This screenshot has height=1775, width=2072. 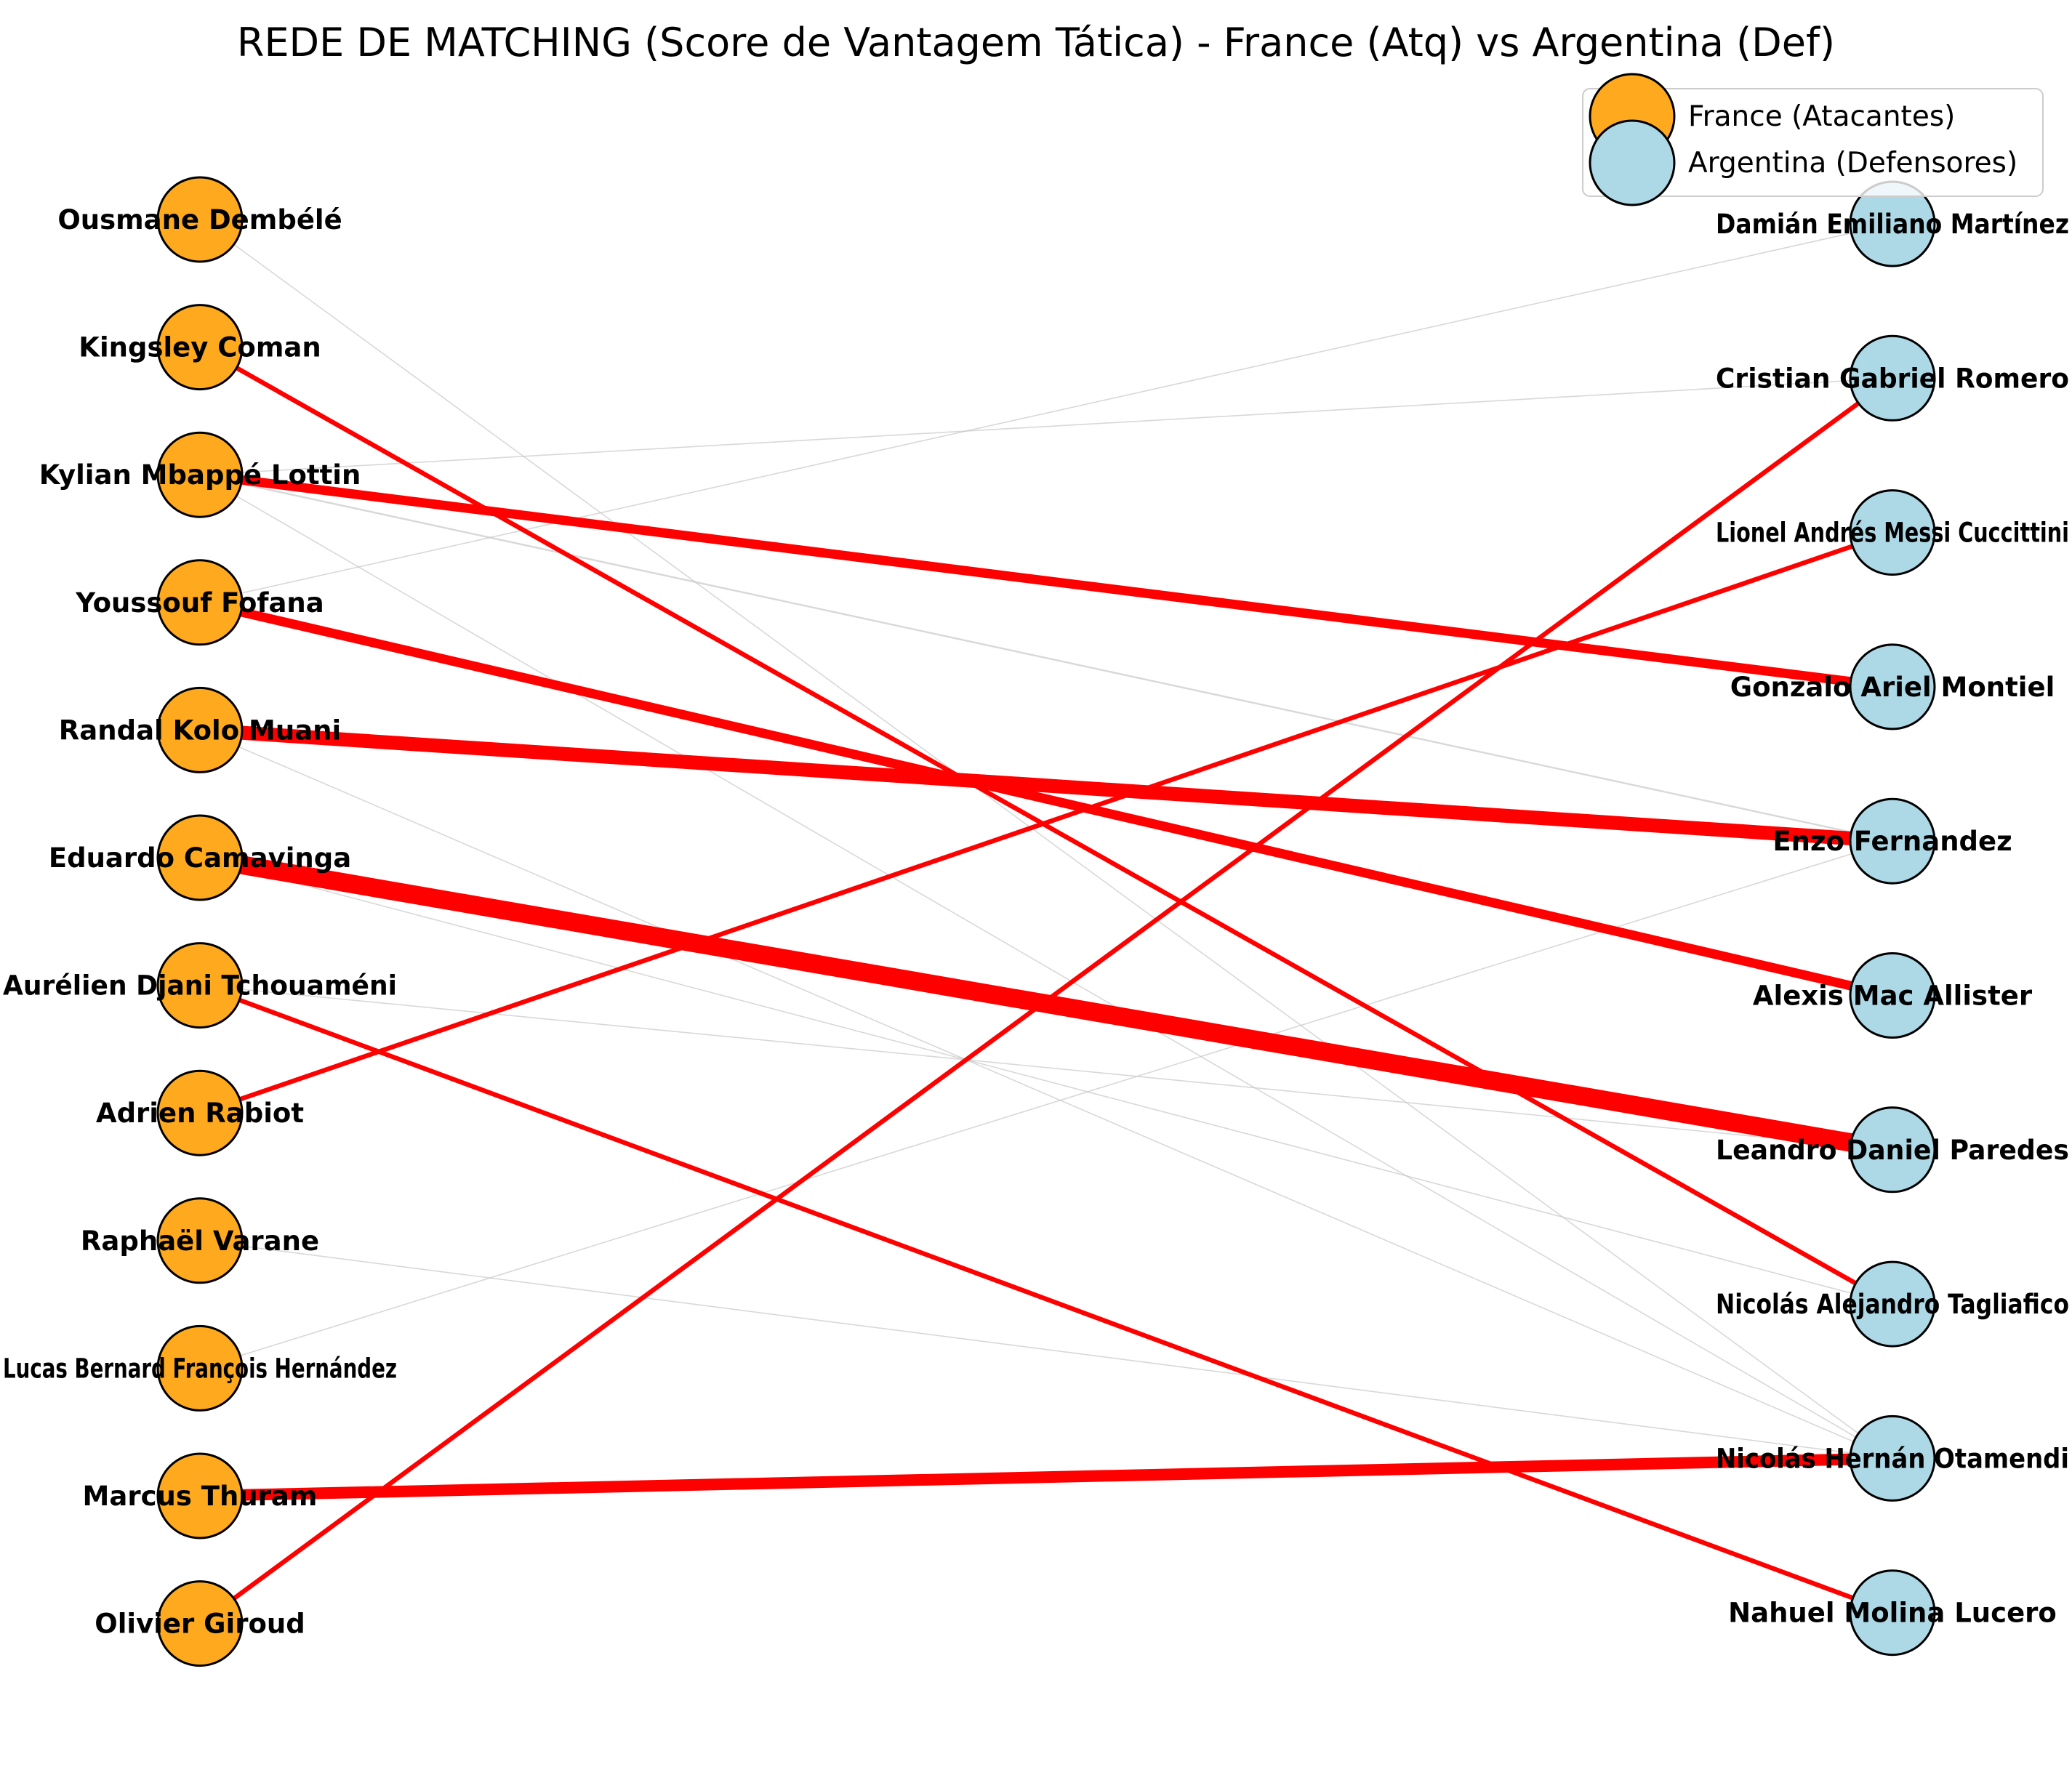 I want to click on attacker-label-raphael-varane: Raphaël Varane, so click(x=200, y=1241).